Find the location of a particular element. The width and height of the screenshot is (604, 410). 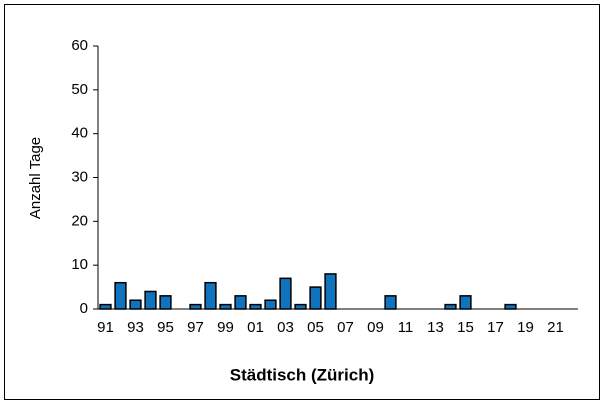

x-tick-label: 17 is located at coordinates (495, 327).